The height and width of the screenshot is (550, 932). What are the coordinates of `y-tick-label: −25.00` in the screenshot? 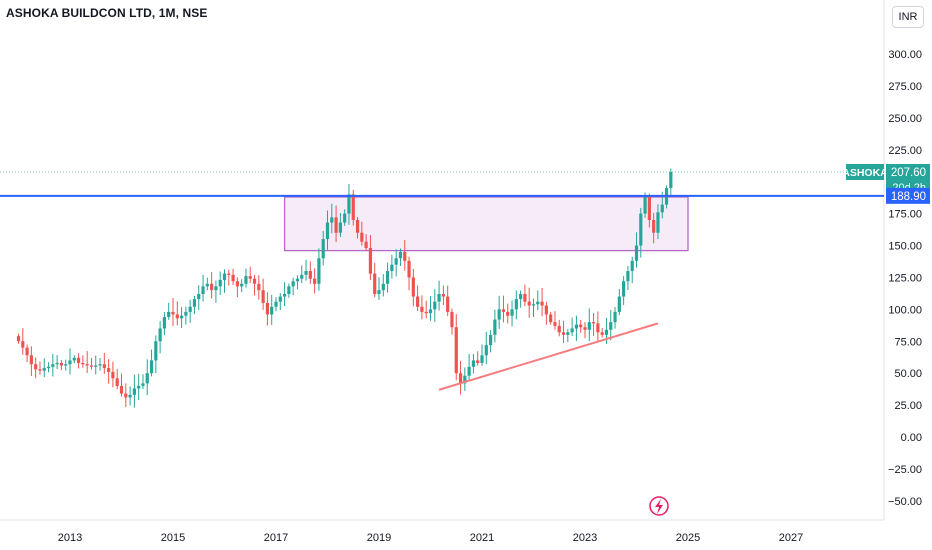 It's located at (905, 470).